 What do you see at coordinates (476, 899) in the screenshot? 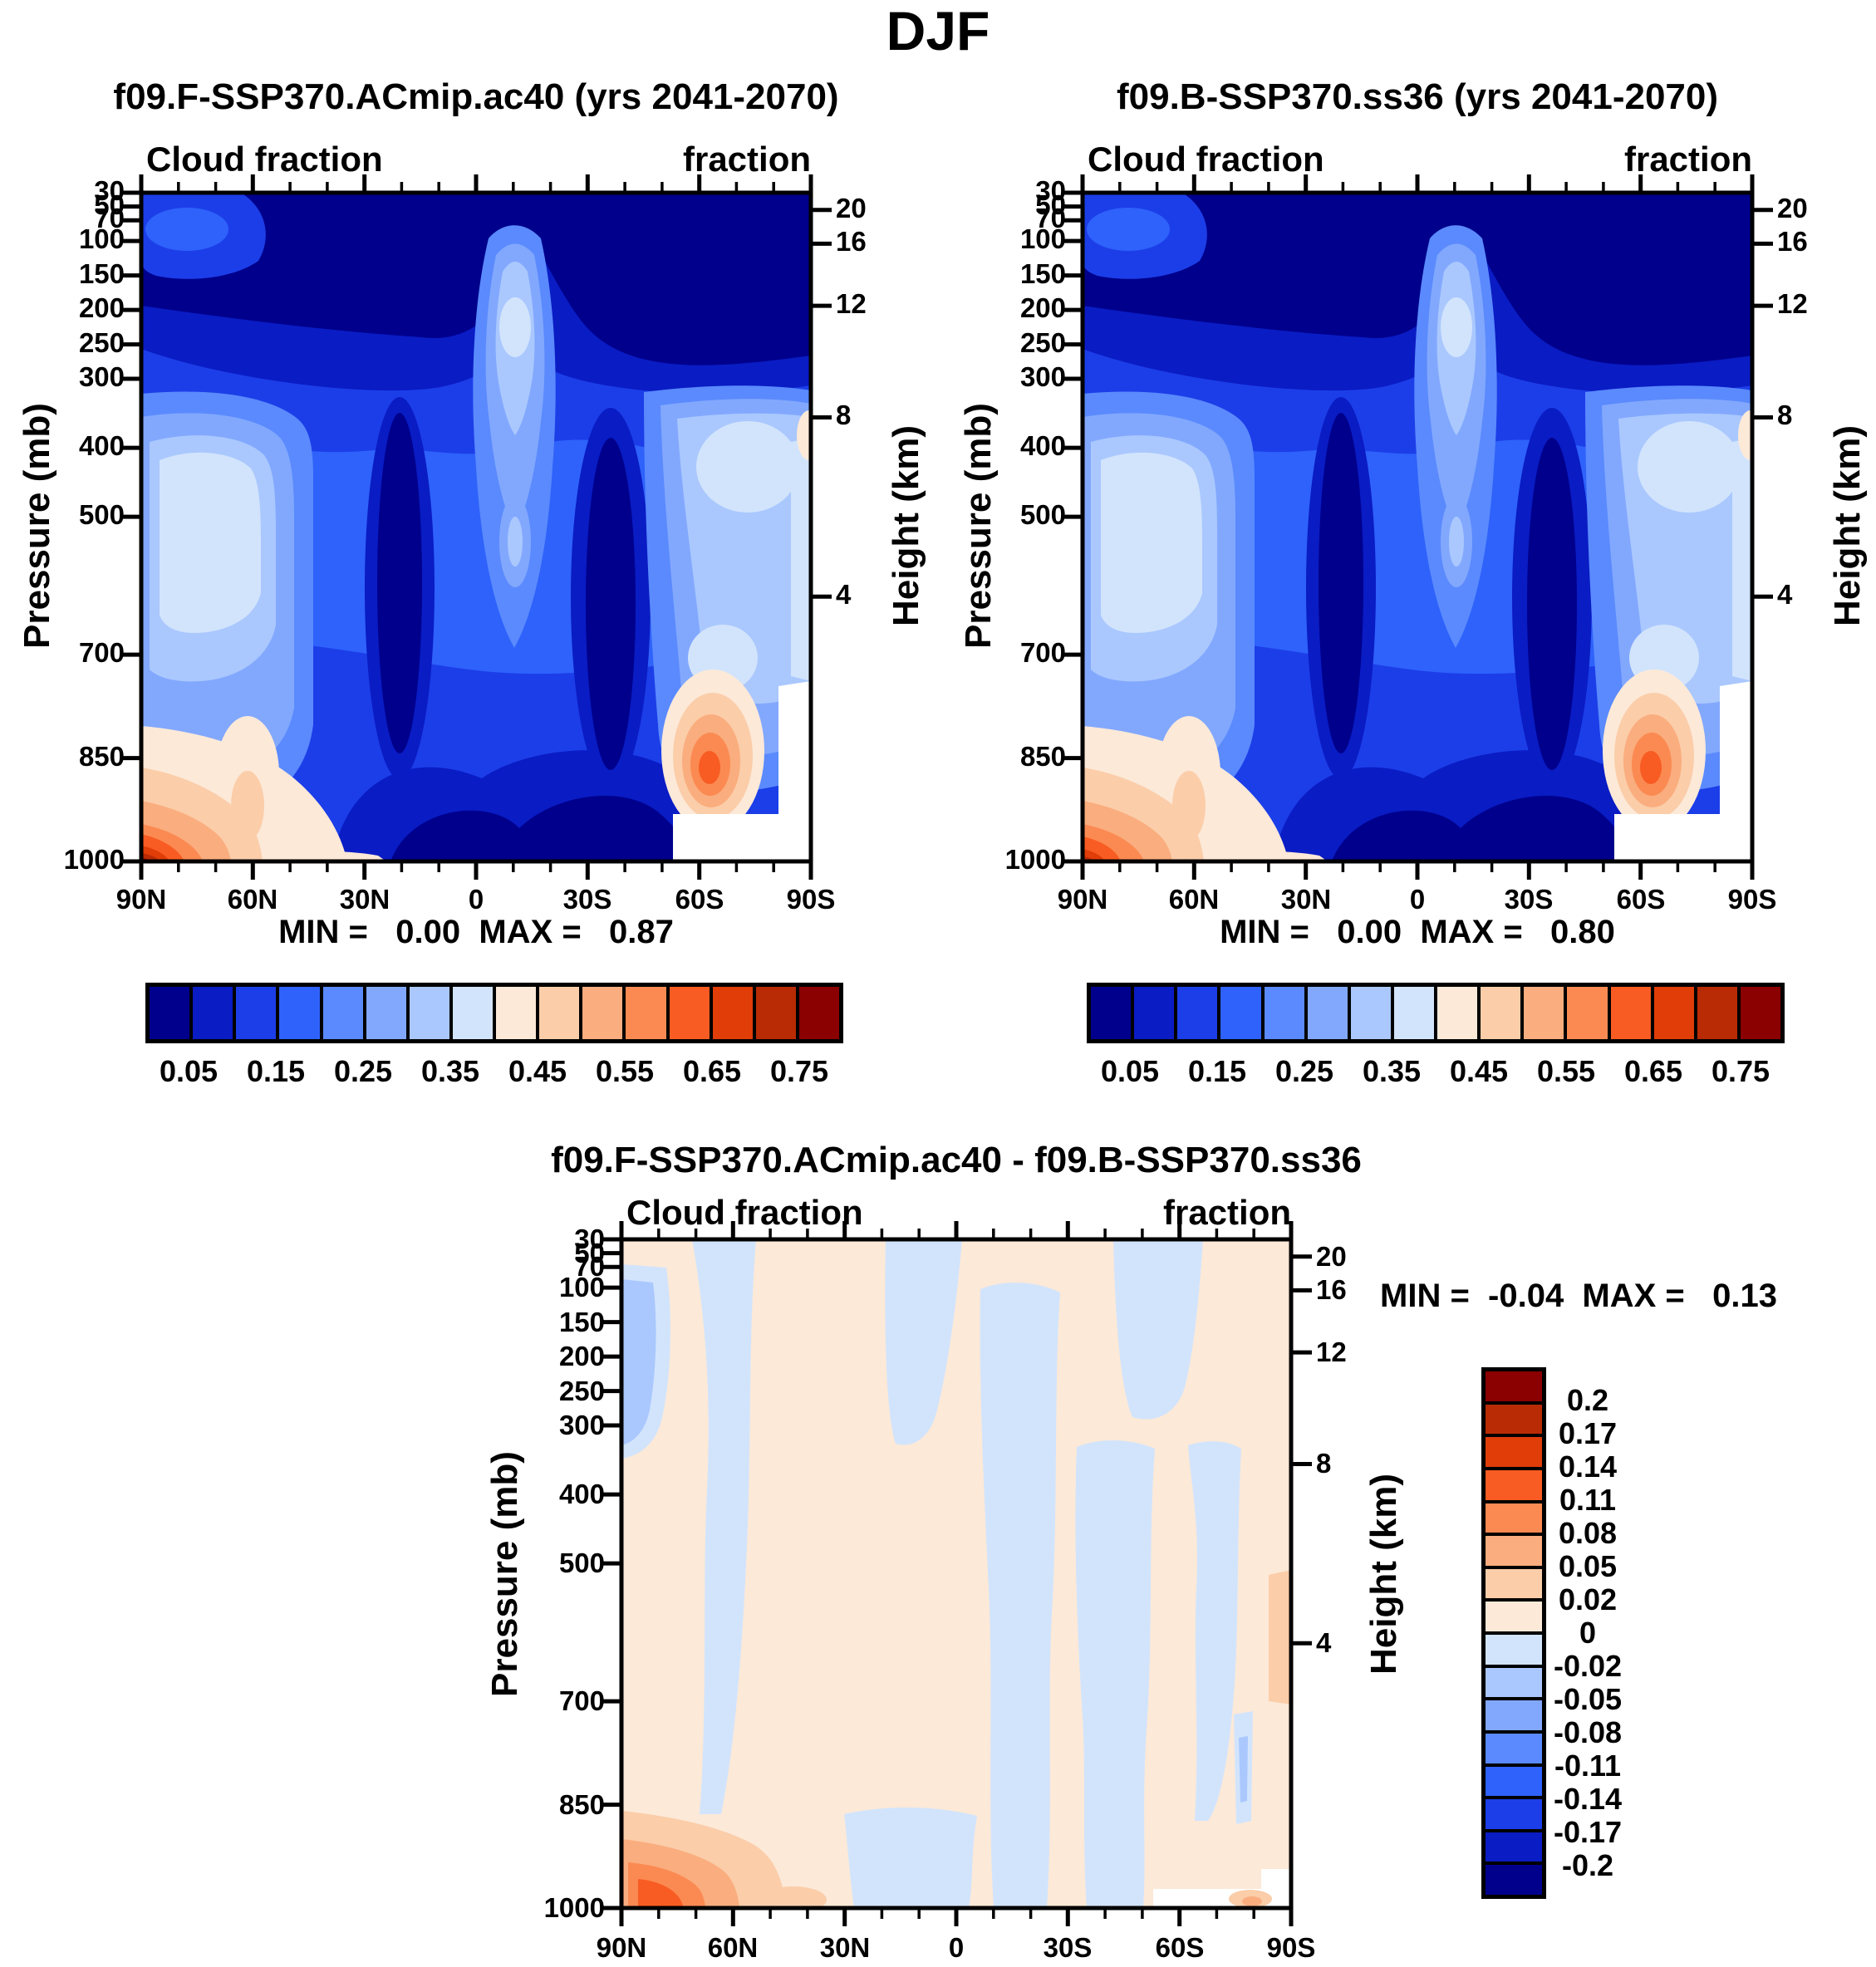
I see `lat-tick-label: 0` at bounding box center [476, 899].